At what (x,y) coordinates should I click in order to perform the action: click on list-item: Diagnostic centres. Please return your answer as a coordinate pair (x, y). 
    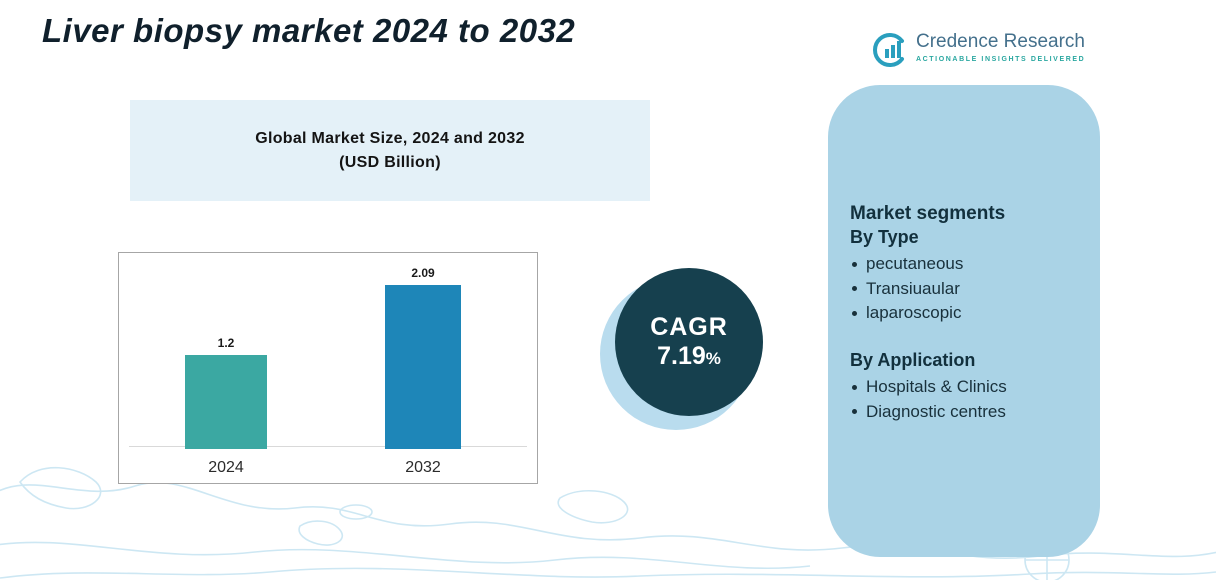
    Looking at the image, I should click on (966, 412).